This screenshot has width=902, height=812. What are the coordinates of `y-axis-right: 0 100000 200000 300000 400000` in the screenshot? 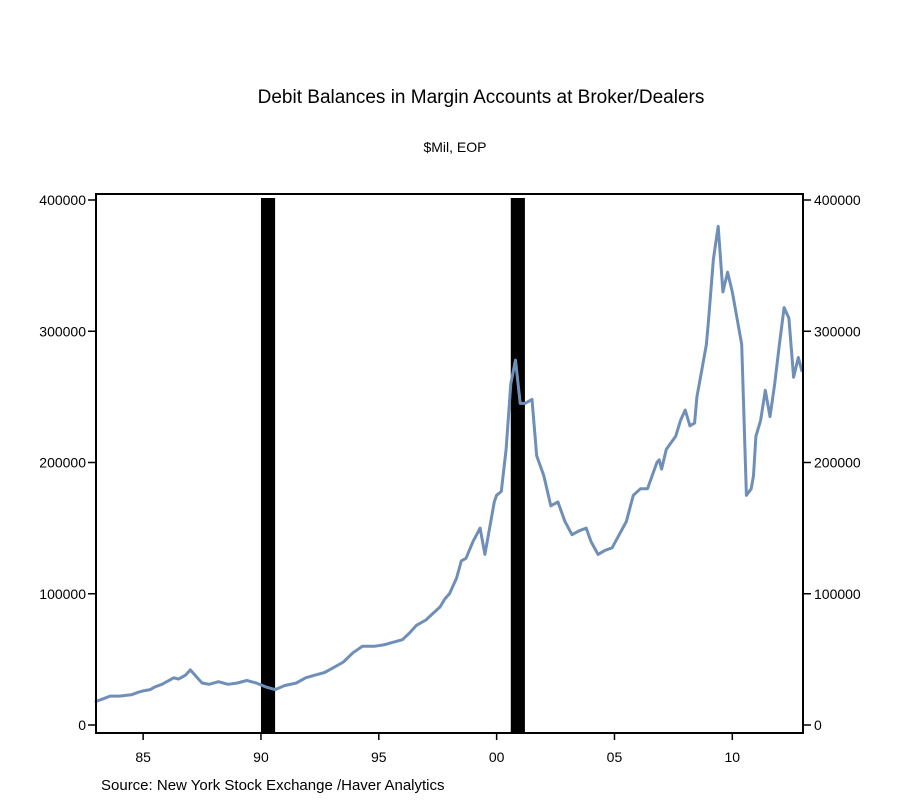 It's located at (832, 462).